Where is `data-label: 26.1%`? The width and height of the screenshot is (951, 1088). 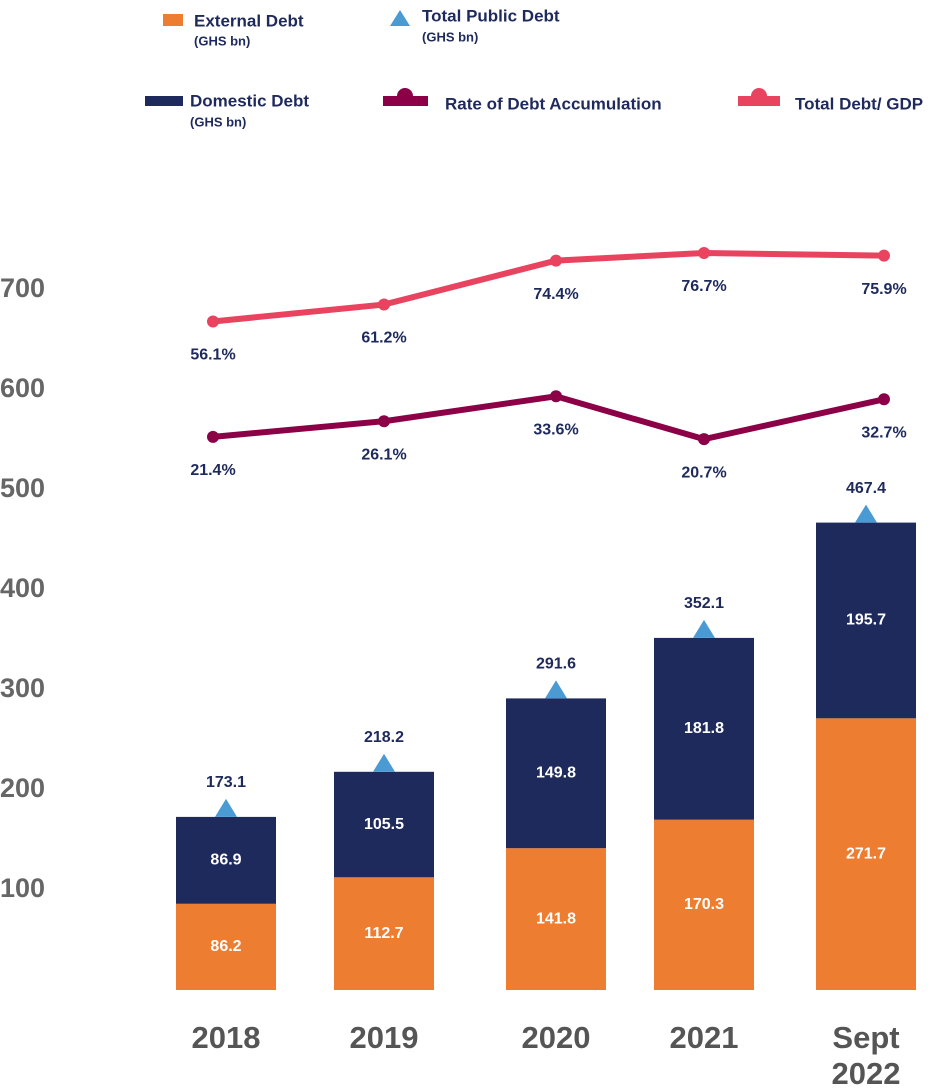
data-label: 26.1% is located at coordinates (383, 454).